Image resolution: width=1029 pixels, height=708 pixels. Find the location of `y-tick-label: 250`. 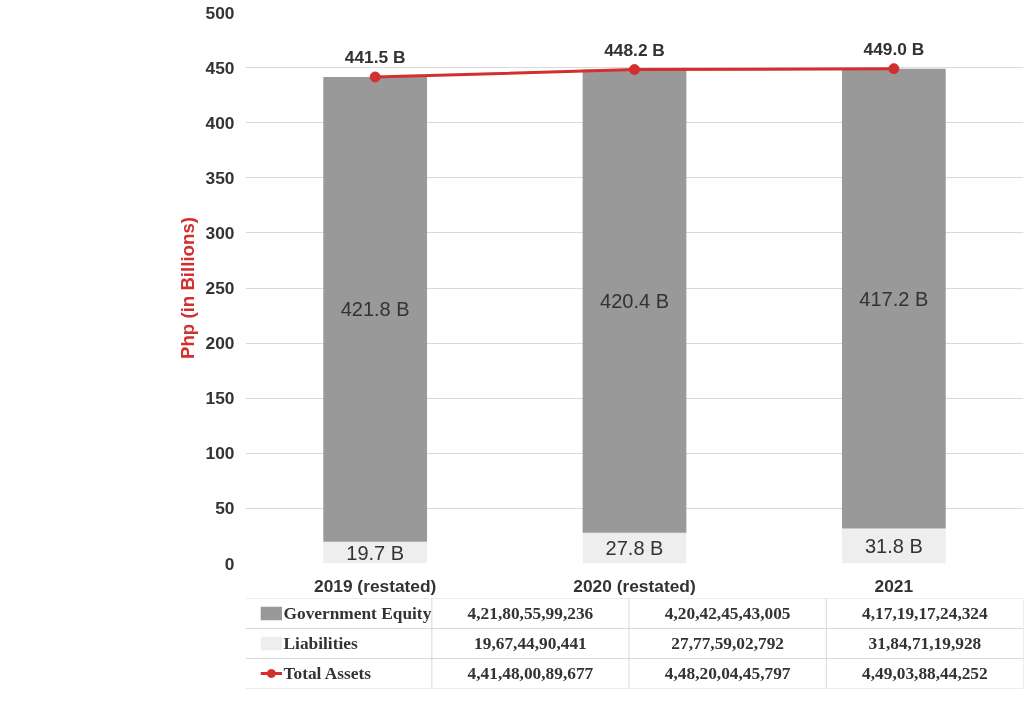

y-tick-label: 250 is located at coordinates (220, 288).